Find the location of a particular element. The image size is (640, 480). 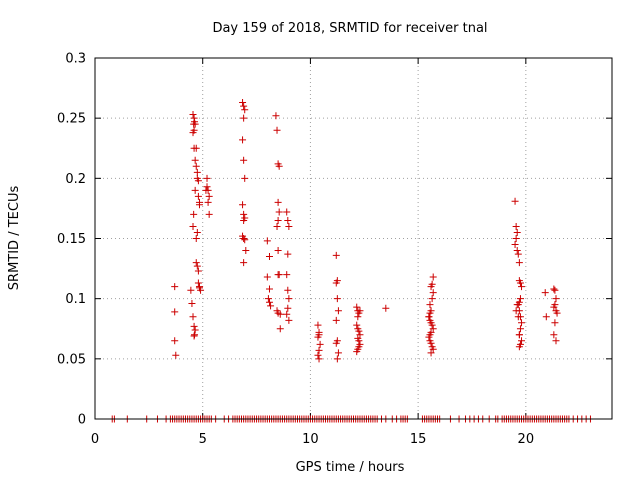

x-tick-labels: 0 5 10 15 20 is located at coordinates (312, 439).